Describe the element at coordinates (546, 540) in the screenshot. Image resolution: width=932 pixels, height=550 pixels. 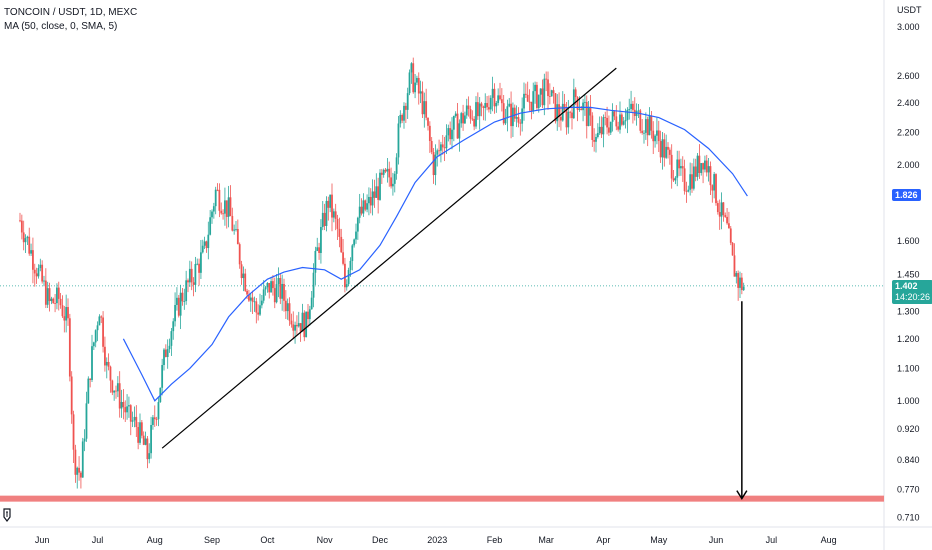
I see `x-tick-label: Mar` at that location.